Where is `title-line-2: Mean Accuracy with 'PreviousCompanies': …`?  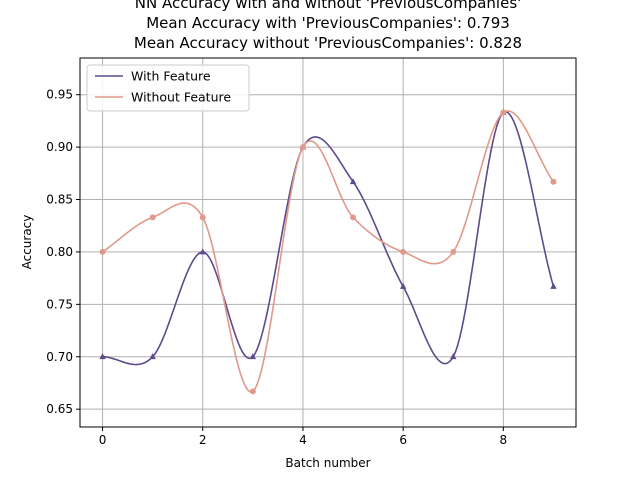 title-line-2: Mean Accuracy with 'PreviousCompanies': … is located at coordinates (328, 23).